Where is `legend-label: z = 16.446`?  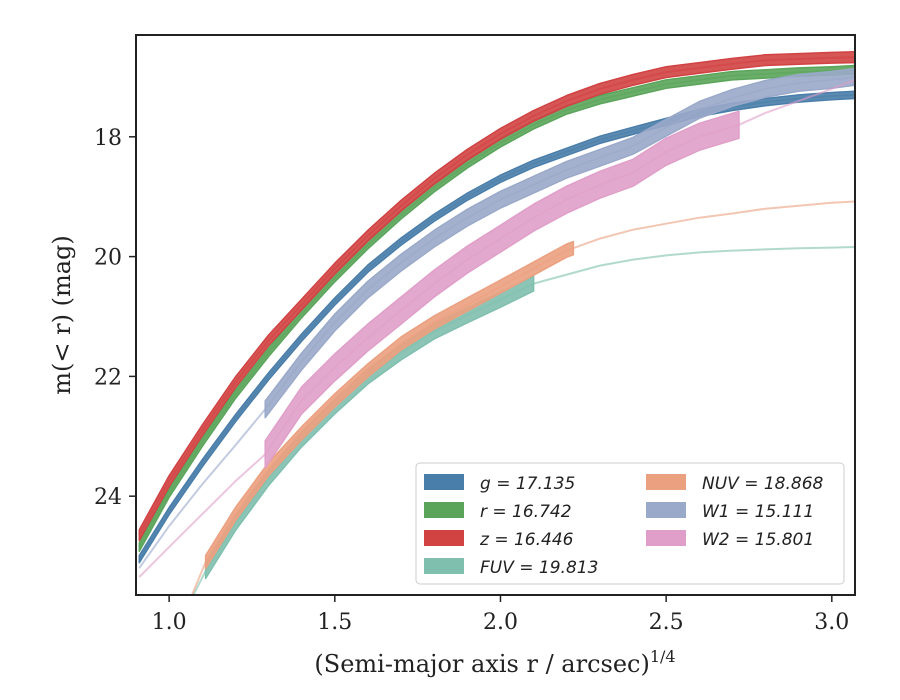 legend-label: z = 16.446 is located at coordinates (526, 540).